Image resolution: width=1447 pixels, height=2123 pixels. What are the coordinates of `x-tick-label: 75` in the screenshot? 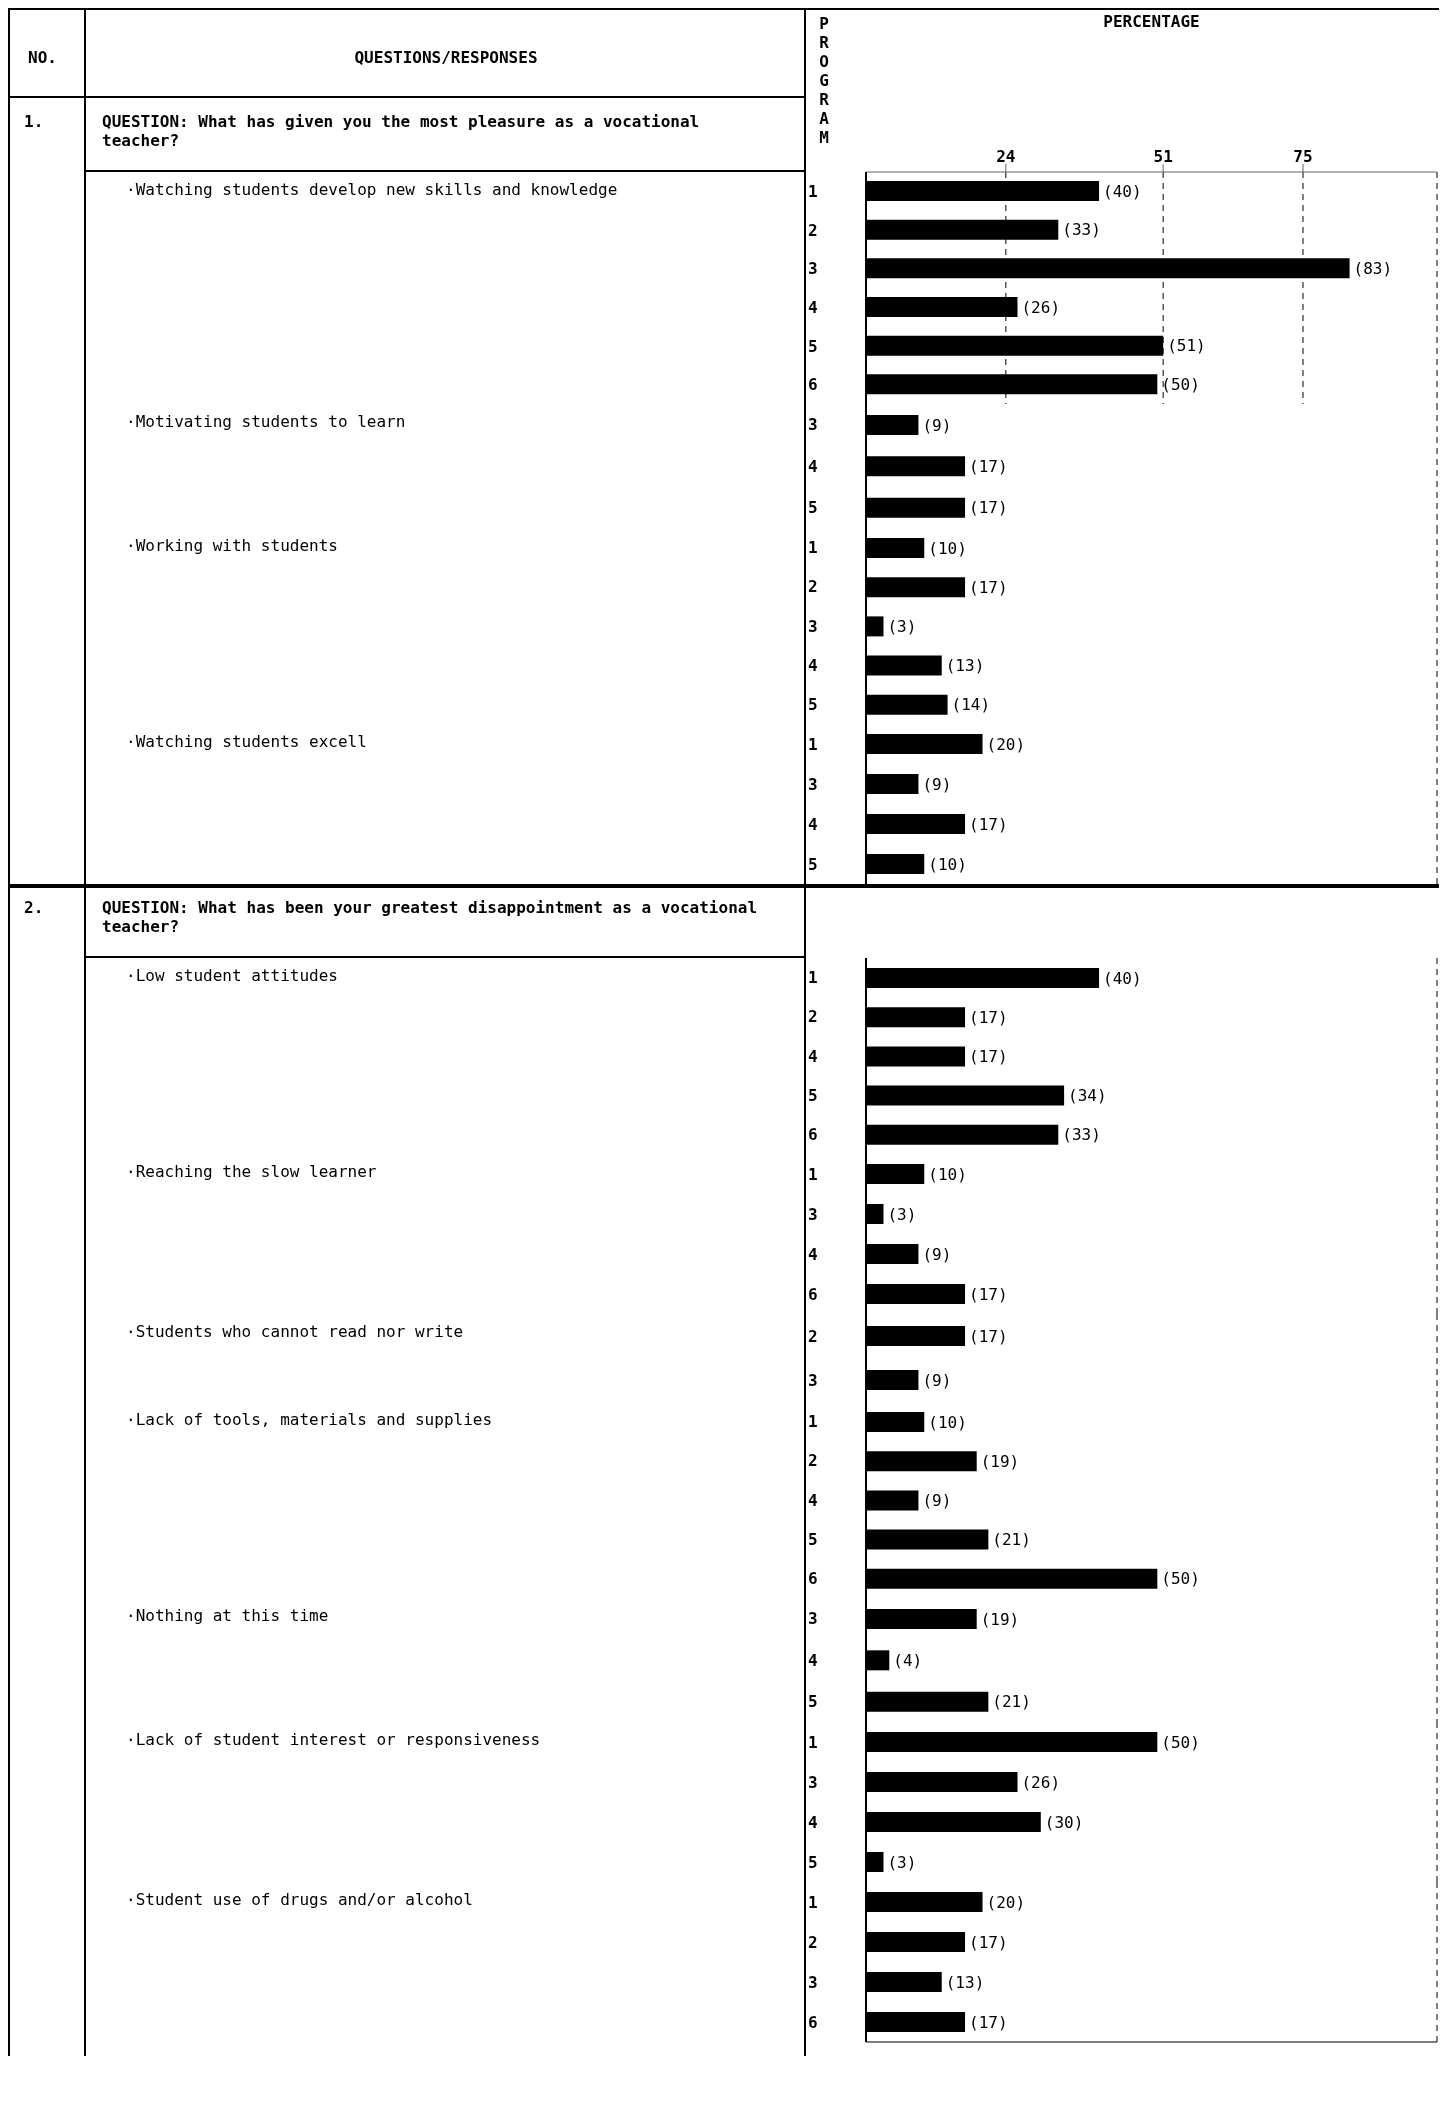 It's located at (1303, 156).